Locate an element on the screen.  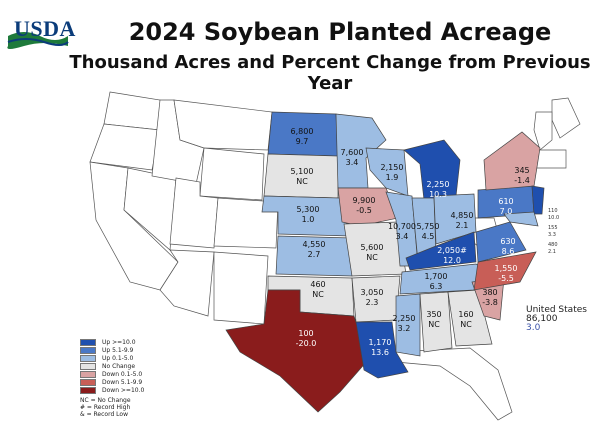
legend-label: Down 5.1-9.9 is located at coordinates (122, 382).